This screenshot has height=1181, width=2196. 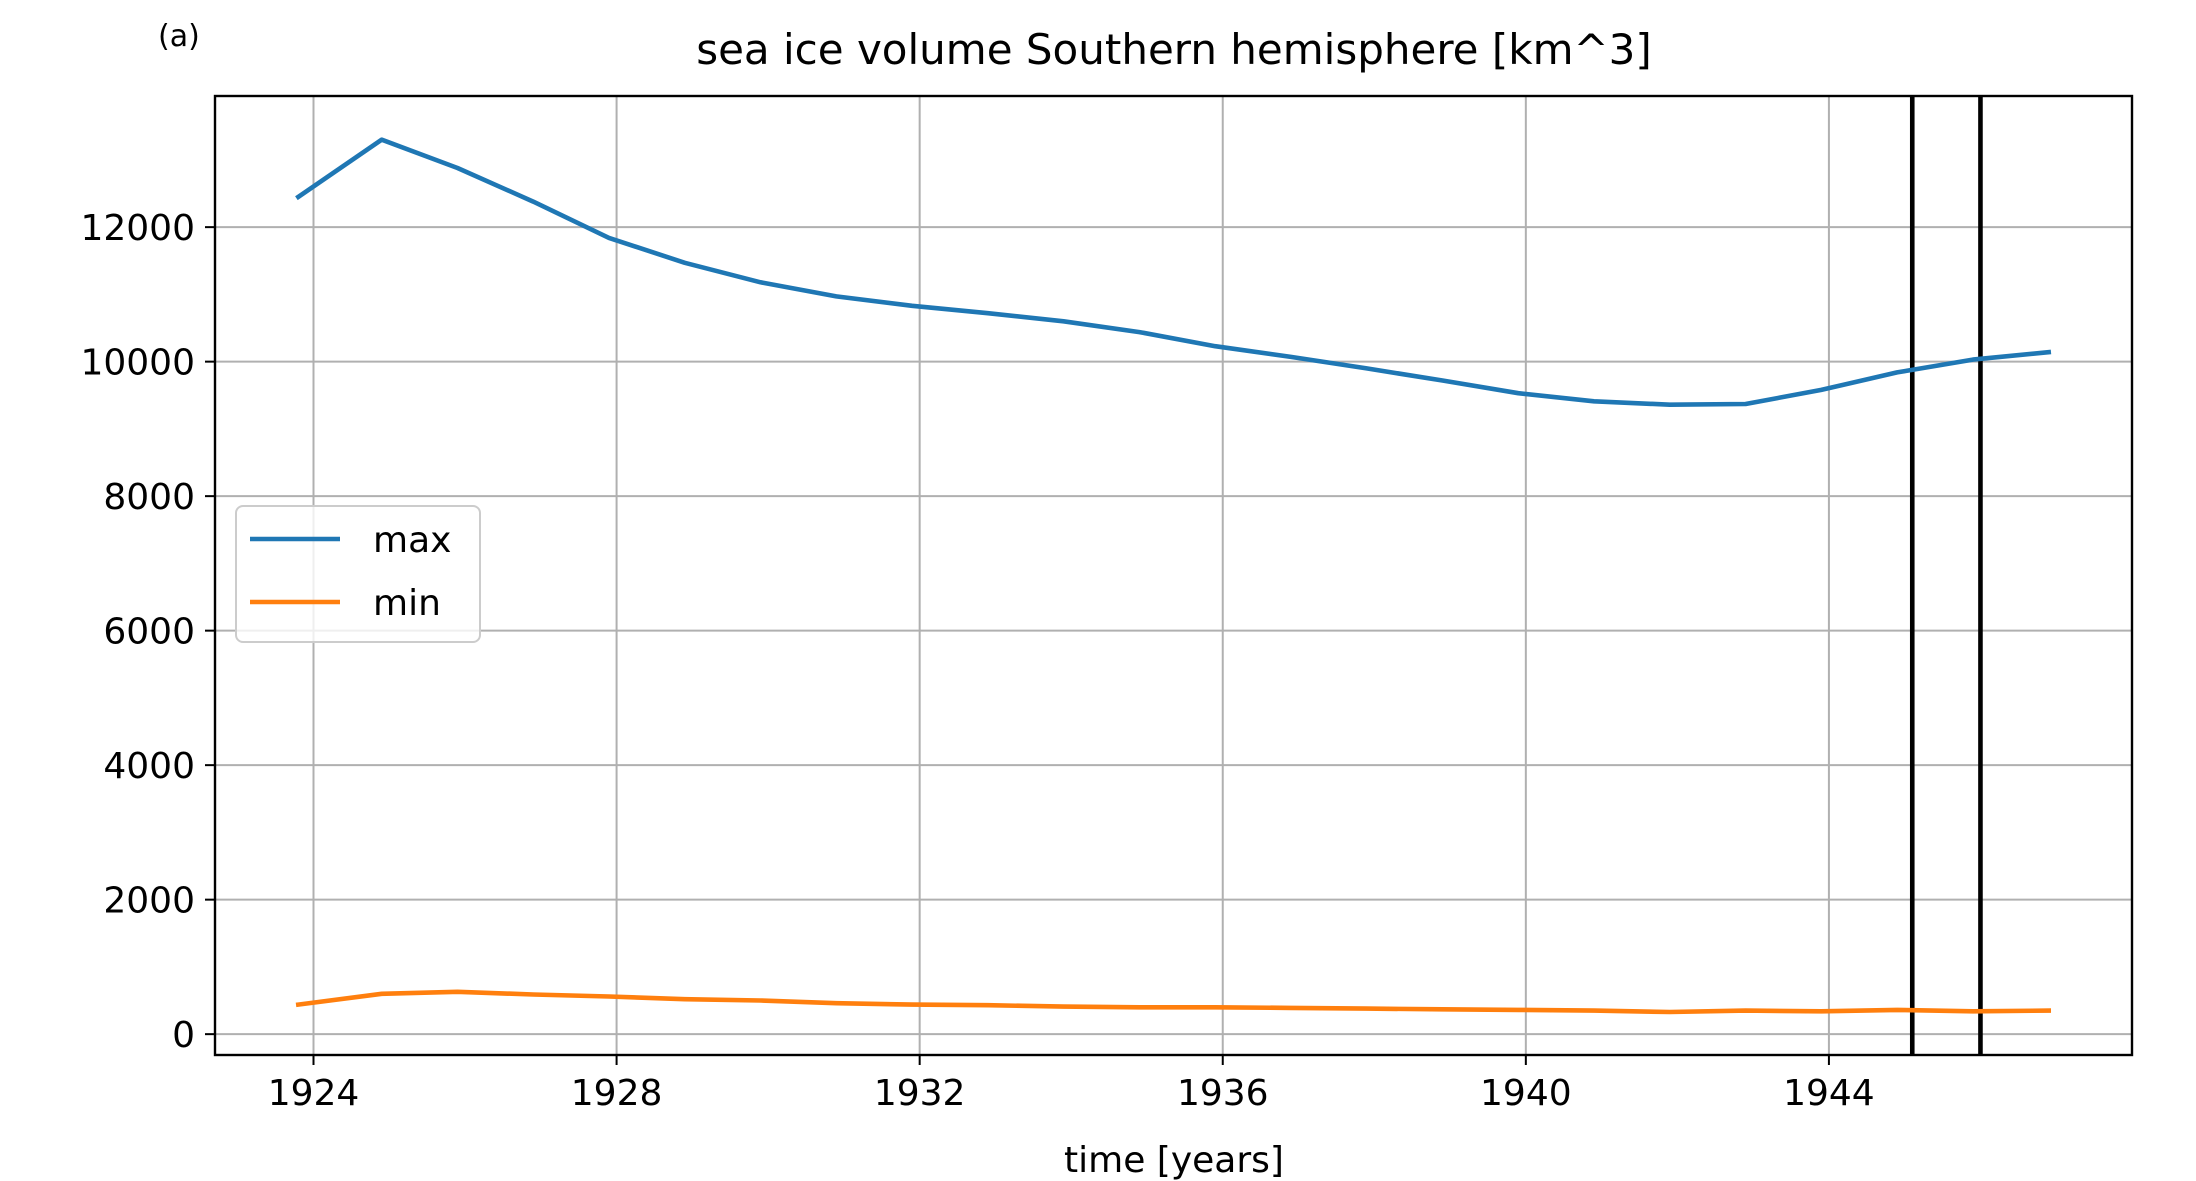 I want to click on y-tick-label: 6000, so click(x=149, y=632).